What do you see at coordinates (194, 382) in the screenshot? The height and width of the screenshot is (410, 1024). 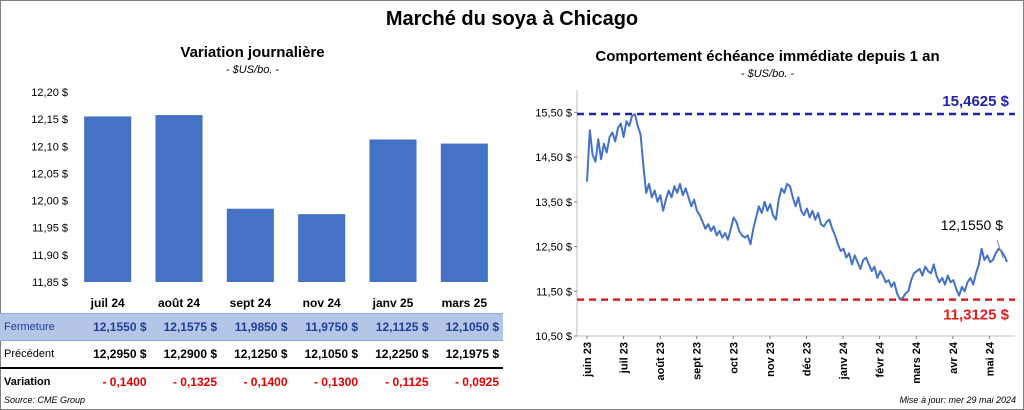 I see `table-cell: - 0,1325` at bounding box center [194, 382].